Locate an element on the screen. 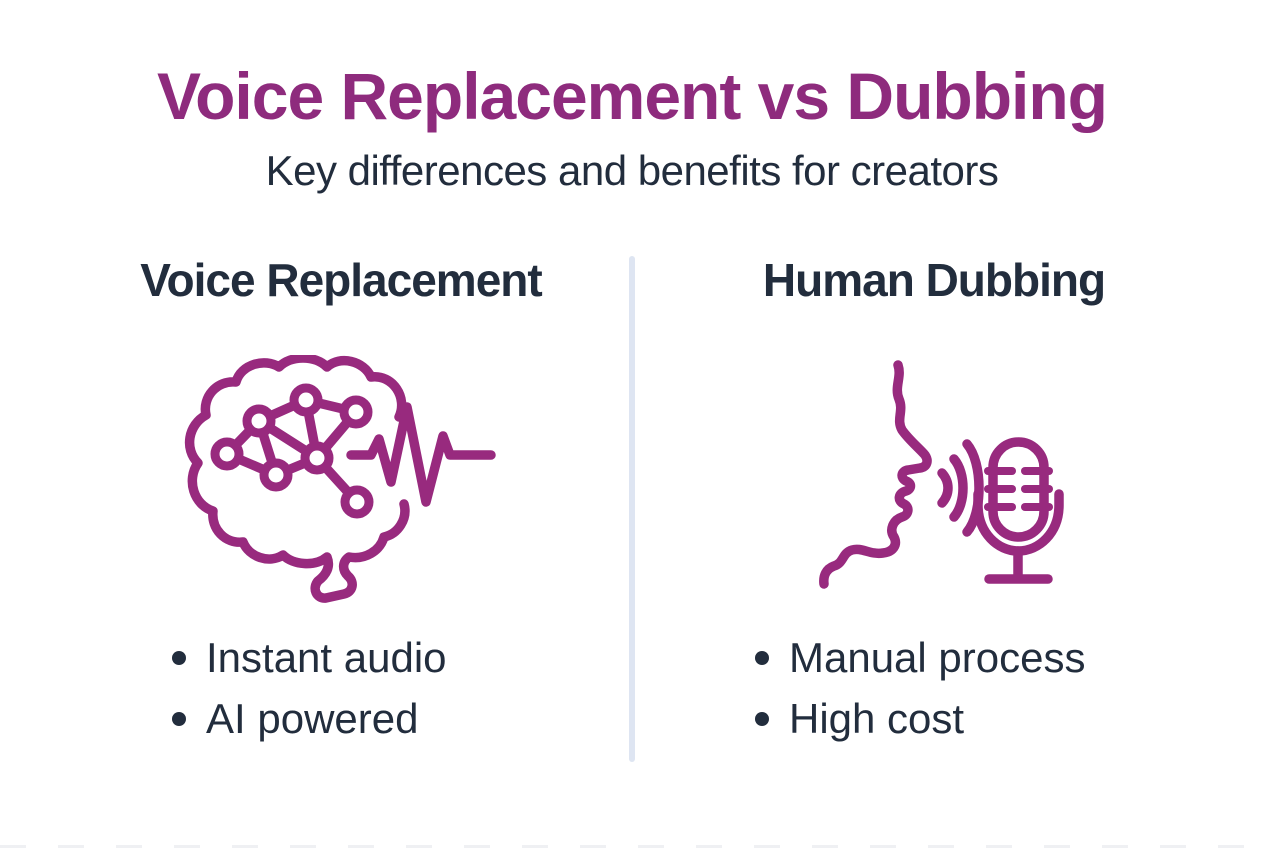  list-item: Manual process is located at coordinates (1009, 658).